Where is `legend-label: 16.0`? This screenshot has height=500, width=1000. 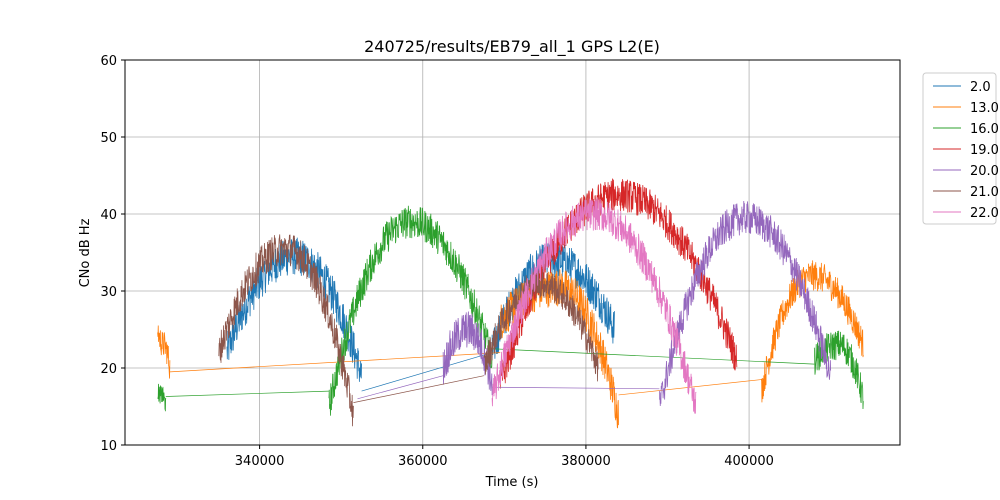 legend-label: 16.0 is located at coordinates (984, 129).